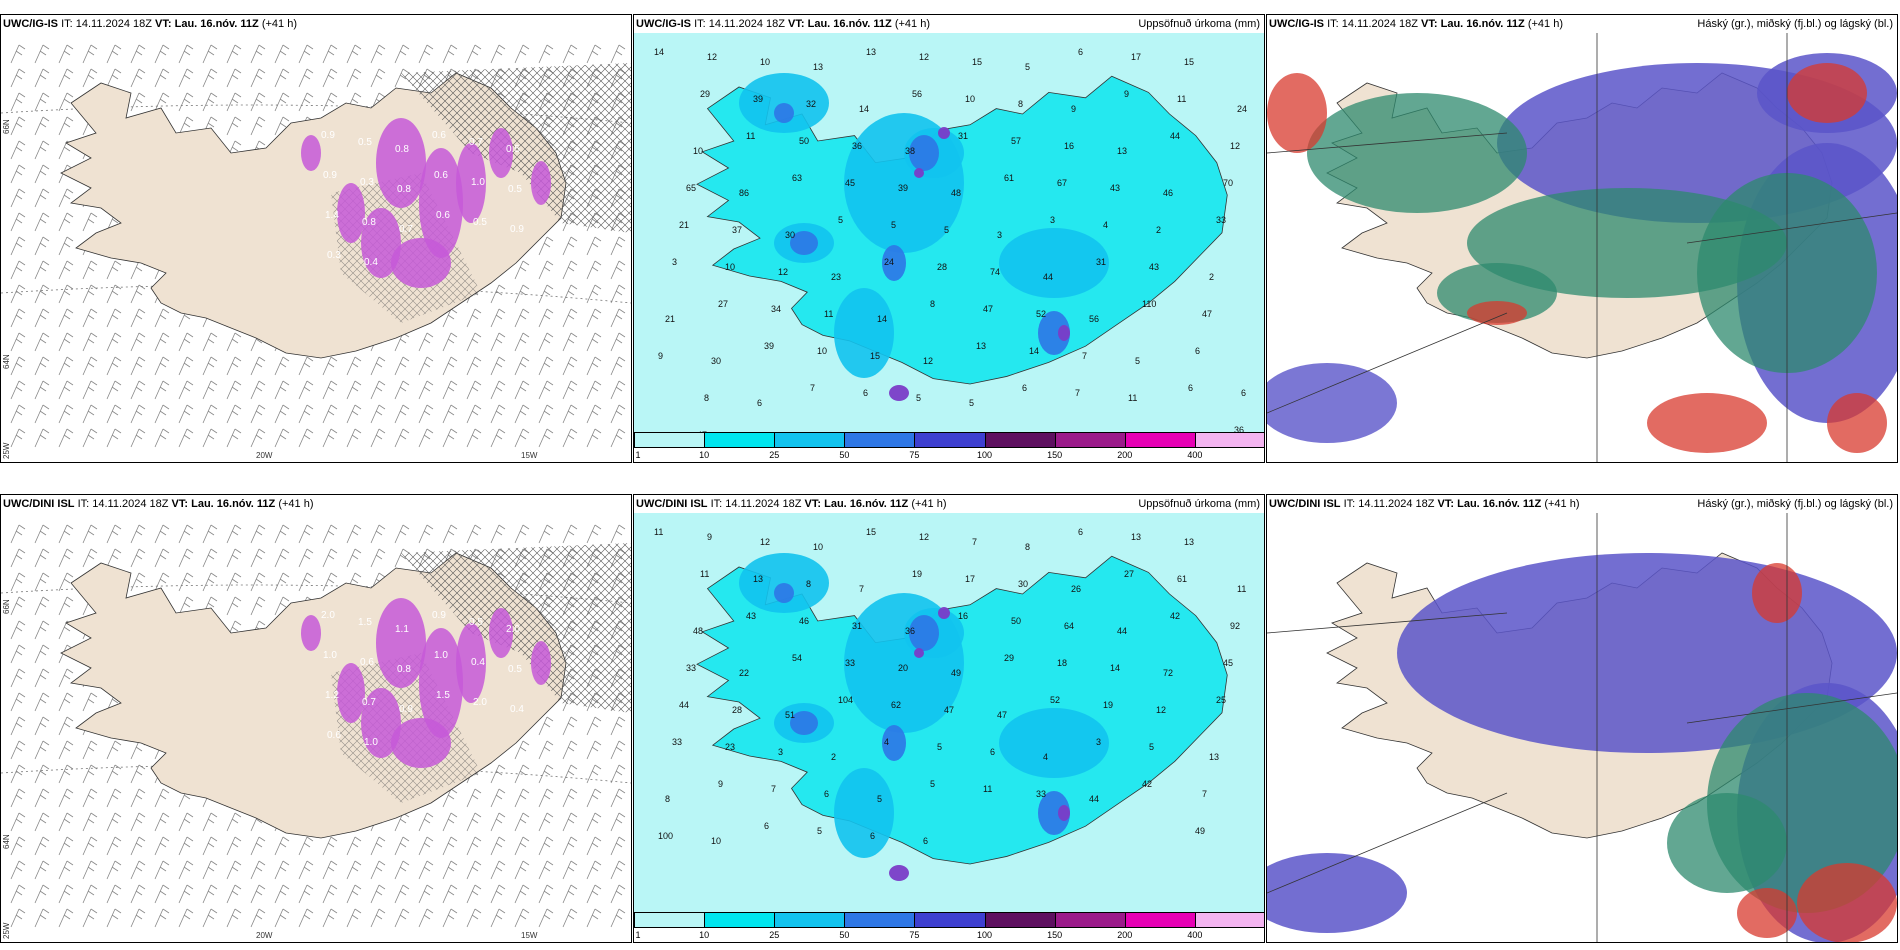 This screenshot has width=1900, height=950. What do you see at coordinates (1062, 663) in the screenshot?
I see `precip-value: 18` at bounding box center [1062, 663].